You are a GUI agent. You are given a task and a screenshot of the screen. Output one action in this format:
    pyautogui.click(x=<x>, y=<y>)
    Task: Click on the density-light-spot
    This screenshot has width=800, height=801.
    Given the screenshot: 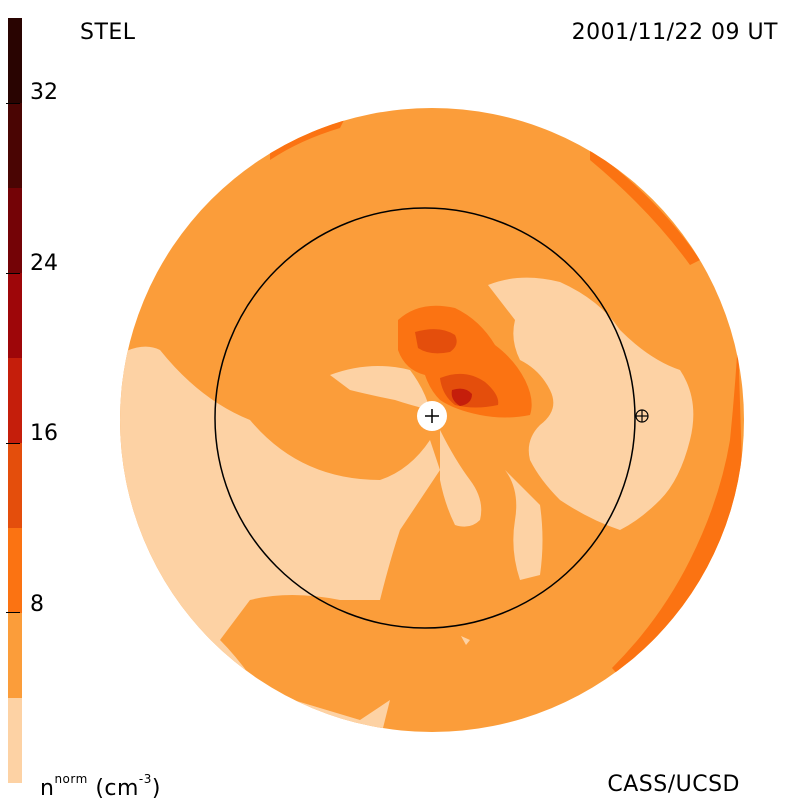 What is the action you would take?
    pyautogui.click(x=465, y=640)
    